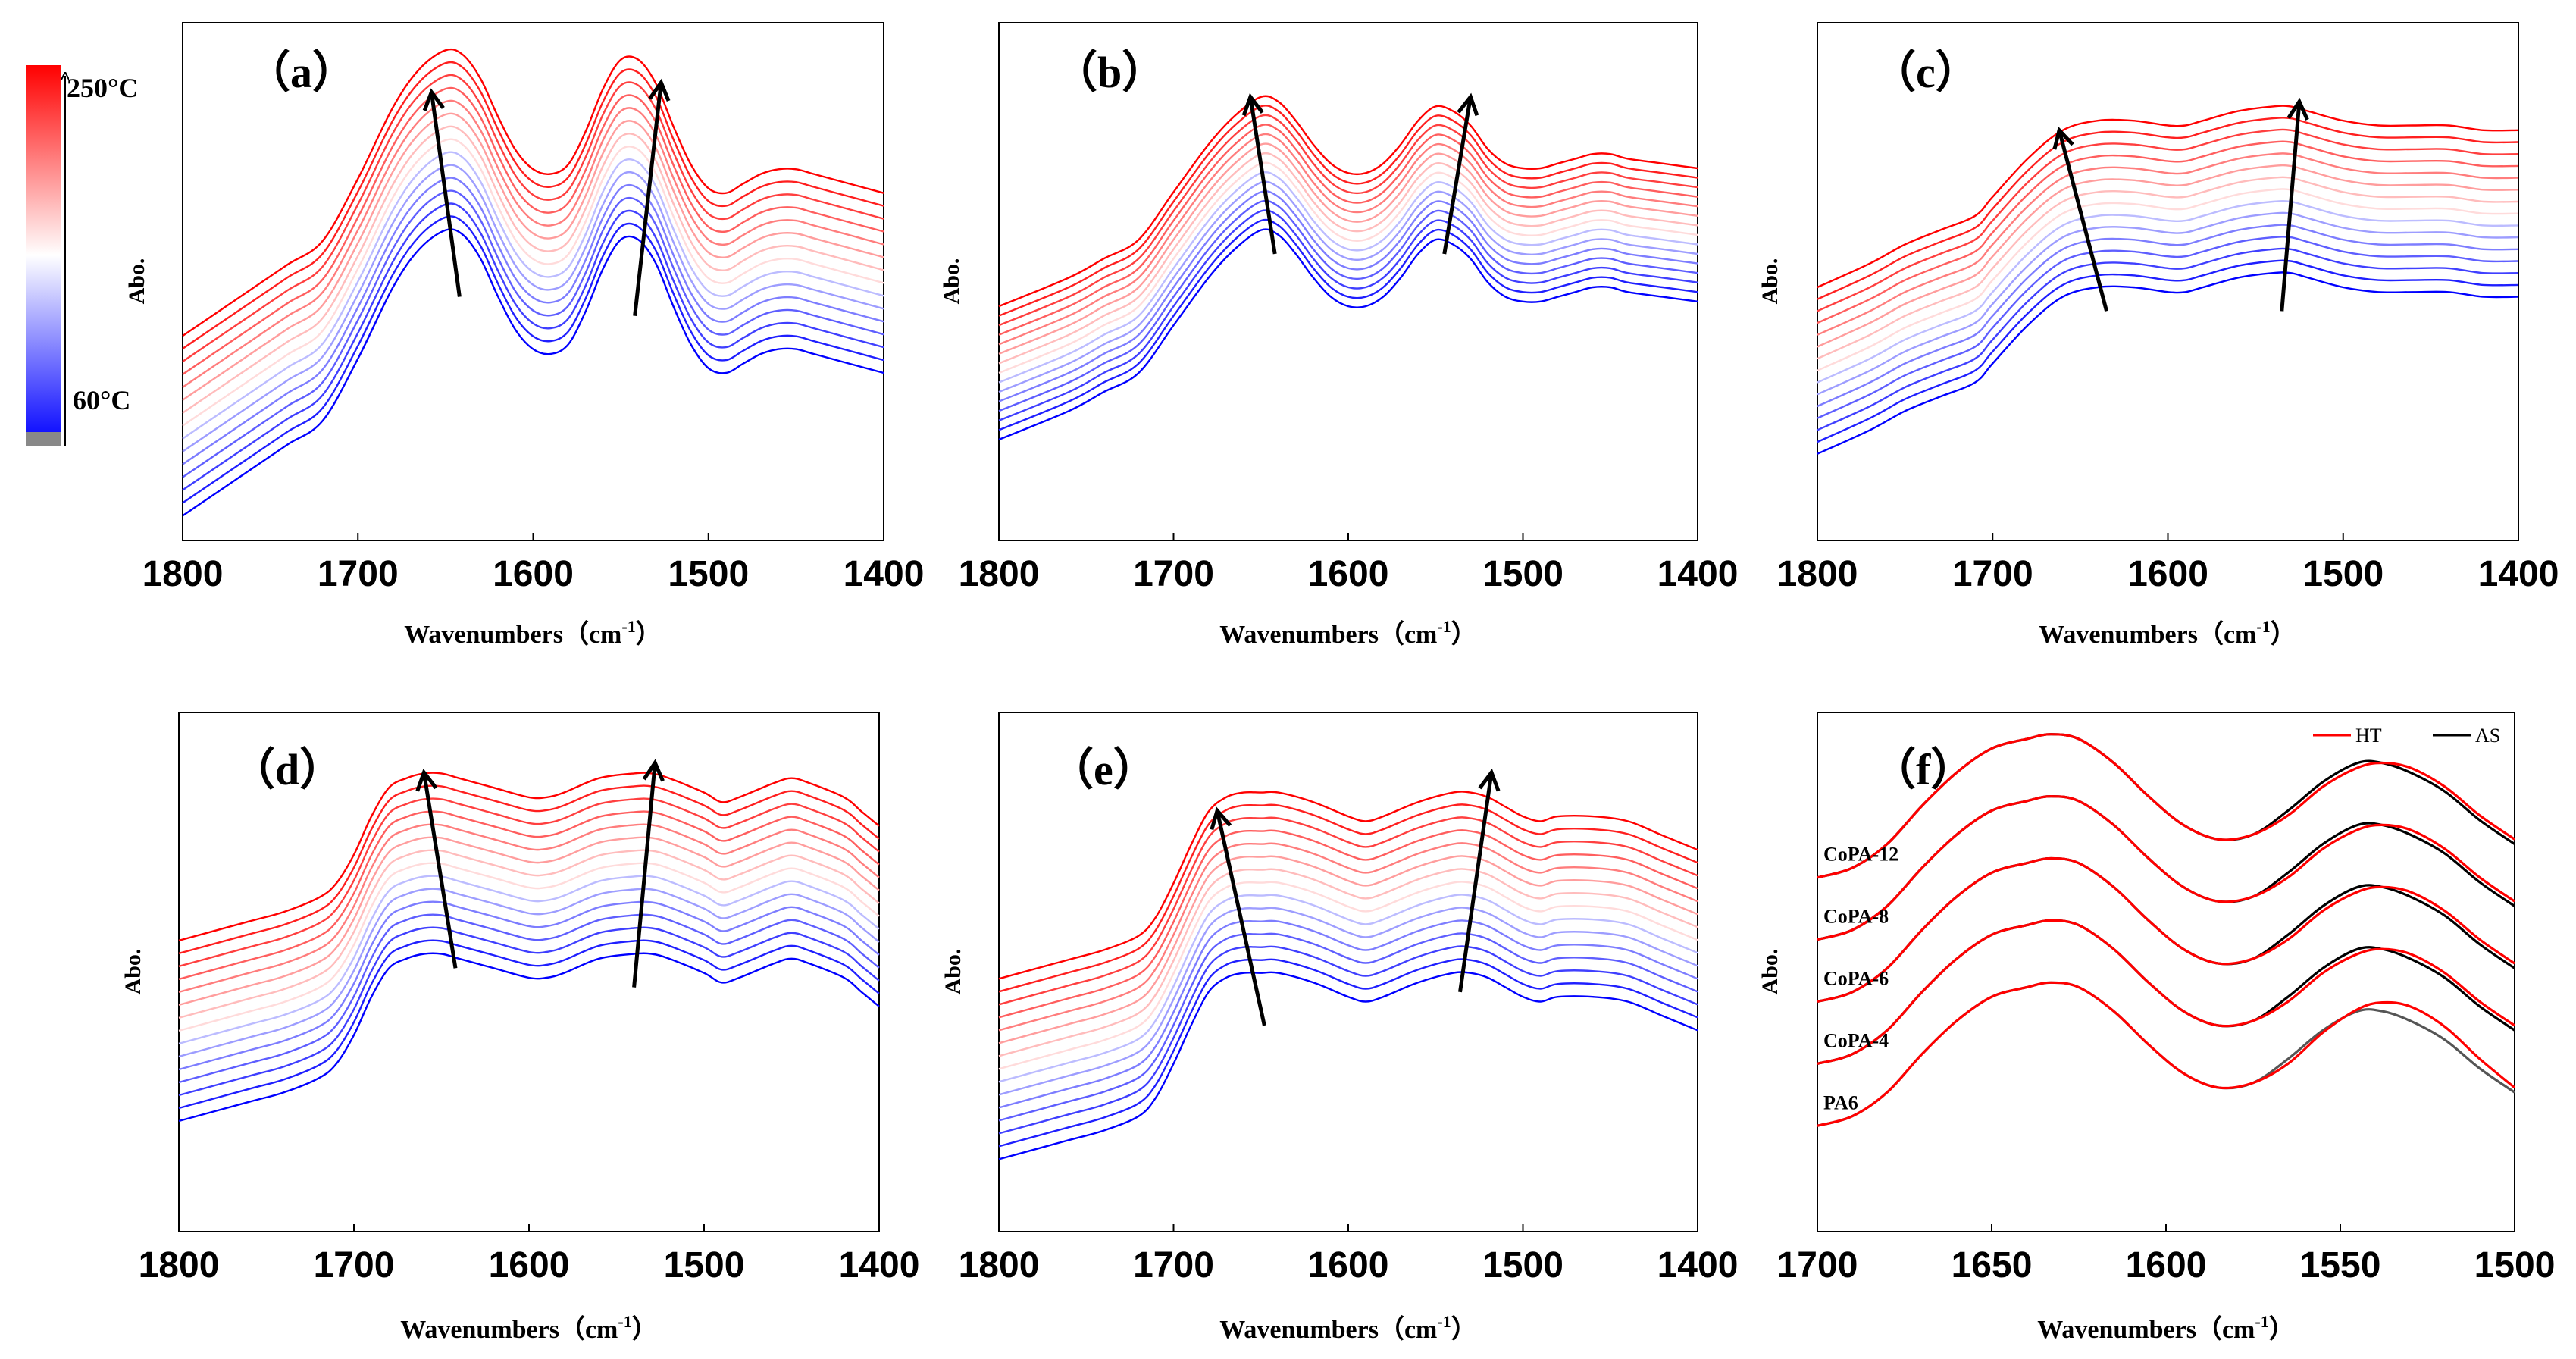 The height and width of the screenshot is (1359, 2576). Describe the element at coordinates (44, 255) in the screenshot. I see `colorbar-gradient` at that location.